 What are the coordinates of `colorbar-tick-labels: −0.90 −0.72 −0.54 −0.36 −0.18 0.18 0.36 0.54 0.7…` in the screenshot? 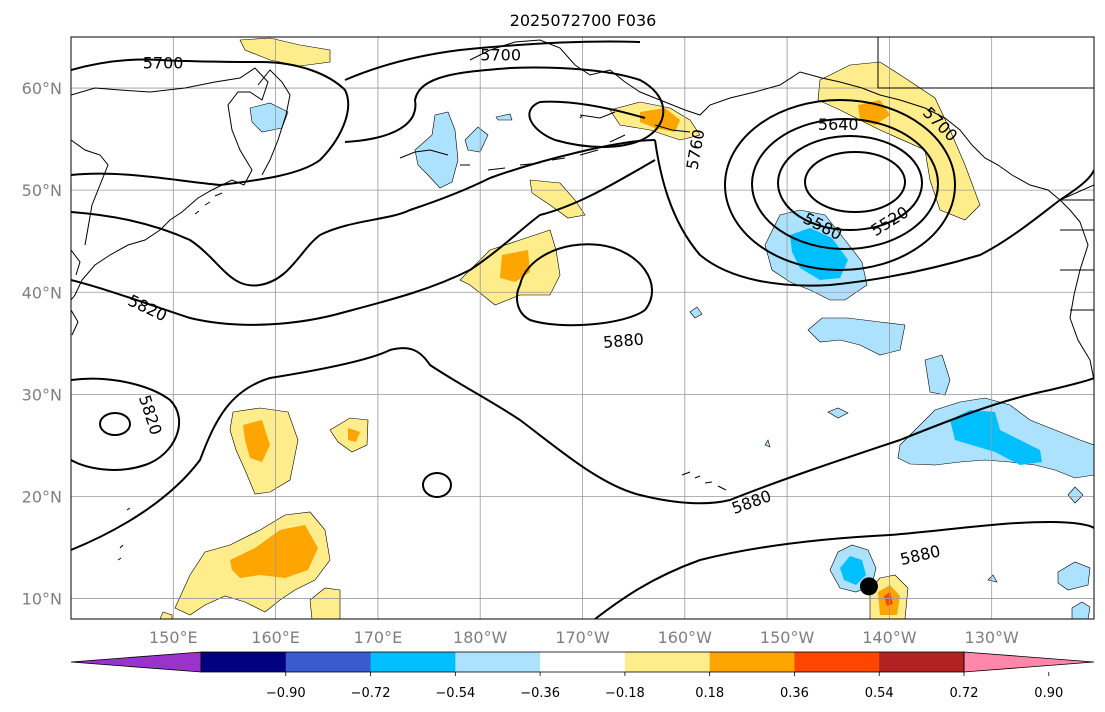 It's located at (664, 686).